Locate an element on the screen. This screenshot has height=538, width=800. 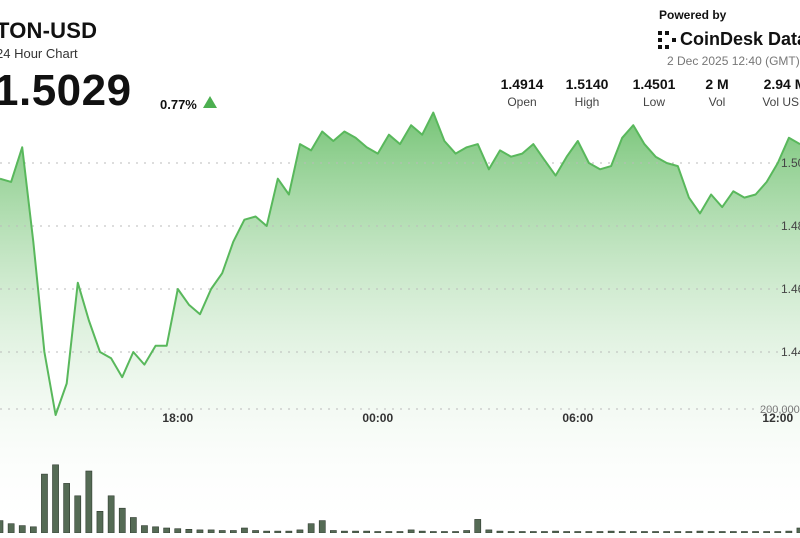
stat-vol: 2 M Vol is located at coordinates (717, 92).